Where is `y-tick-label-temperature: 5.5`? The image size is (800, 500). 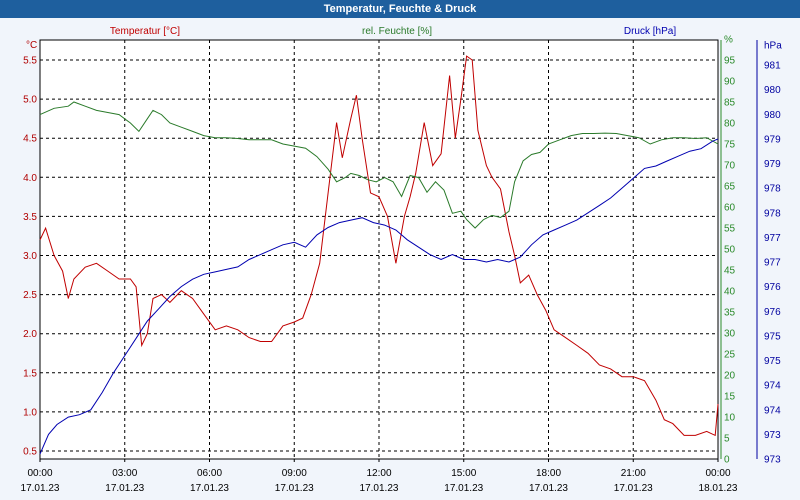 y-tick-label-temperature: 5.5 is located at coordinates (30, 61).